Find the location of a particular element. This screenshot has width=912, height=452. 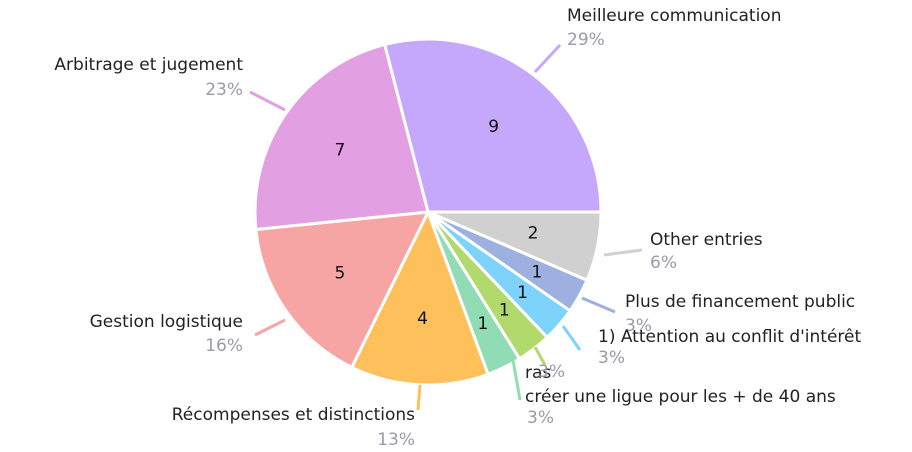

slice-percent: 23% is located at coordinates (224, 90).